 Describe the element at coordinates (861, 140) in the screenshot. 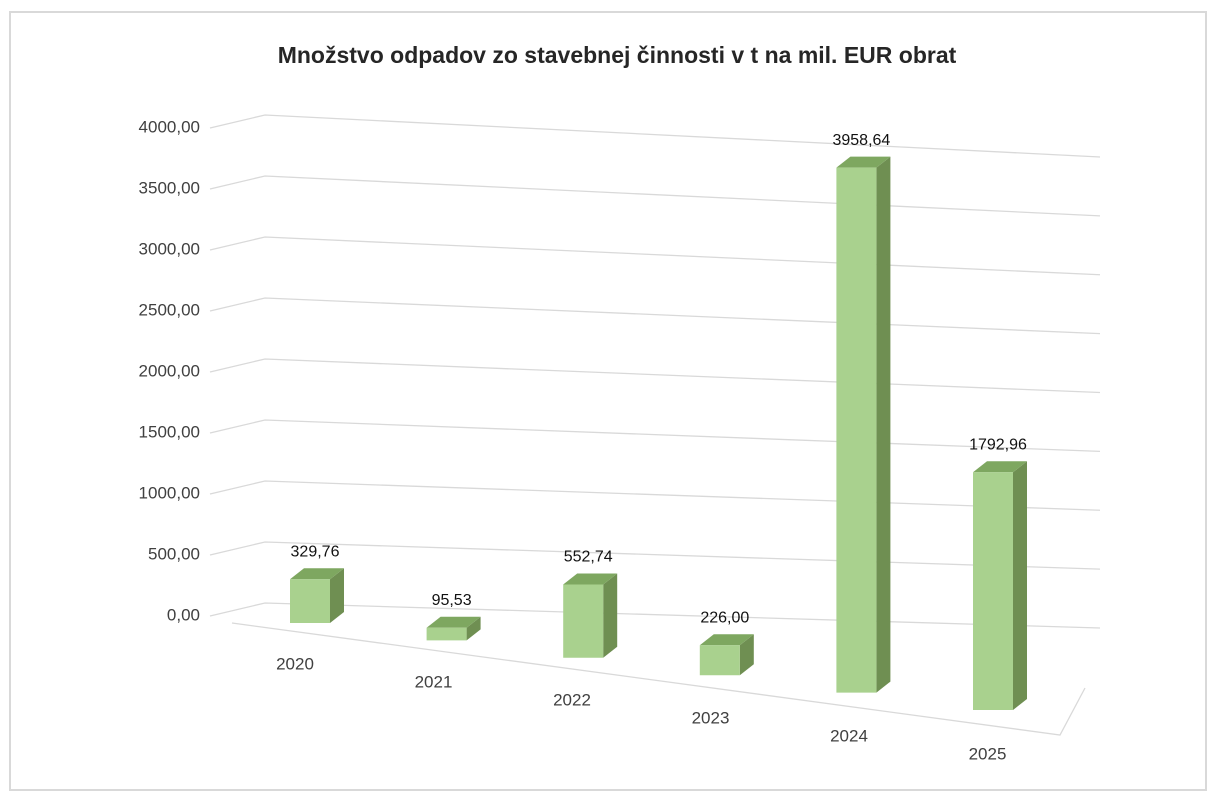

I see `value-label: 3958,64` at that location.